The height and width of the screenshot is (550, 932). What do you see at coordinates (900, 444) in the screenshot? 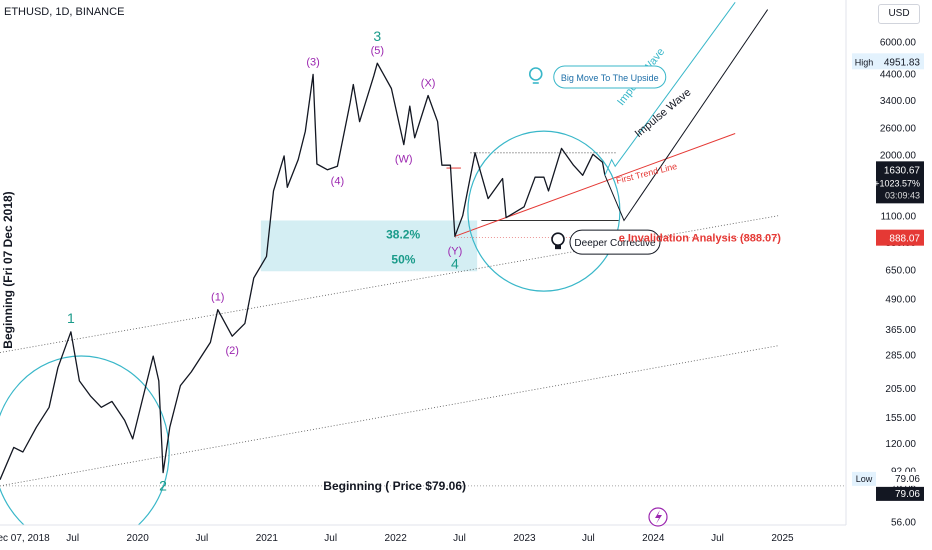
I see `price-tick-14: 120.00` at bounding box center [900, 444].